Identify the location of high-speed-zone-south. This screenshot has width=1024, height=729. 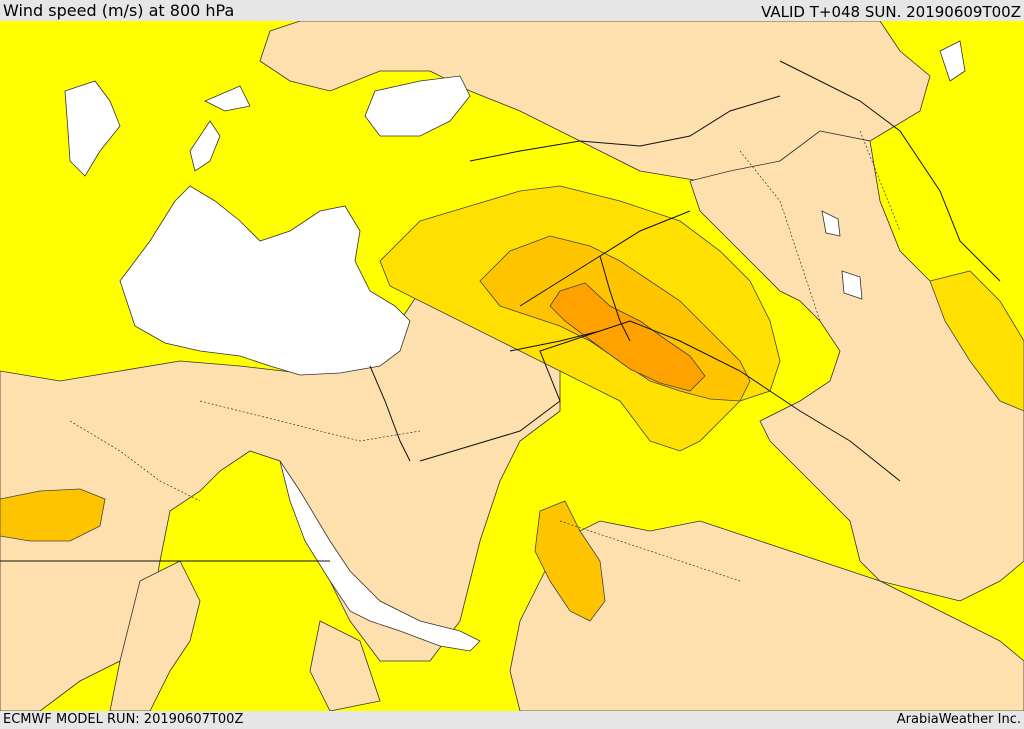
(570, 561).